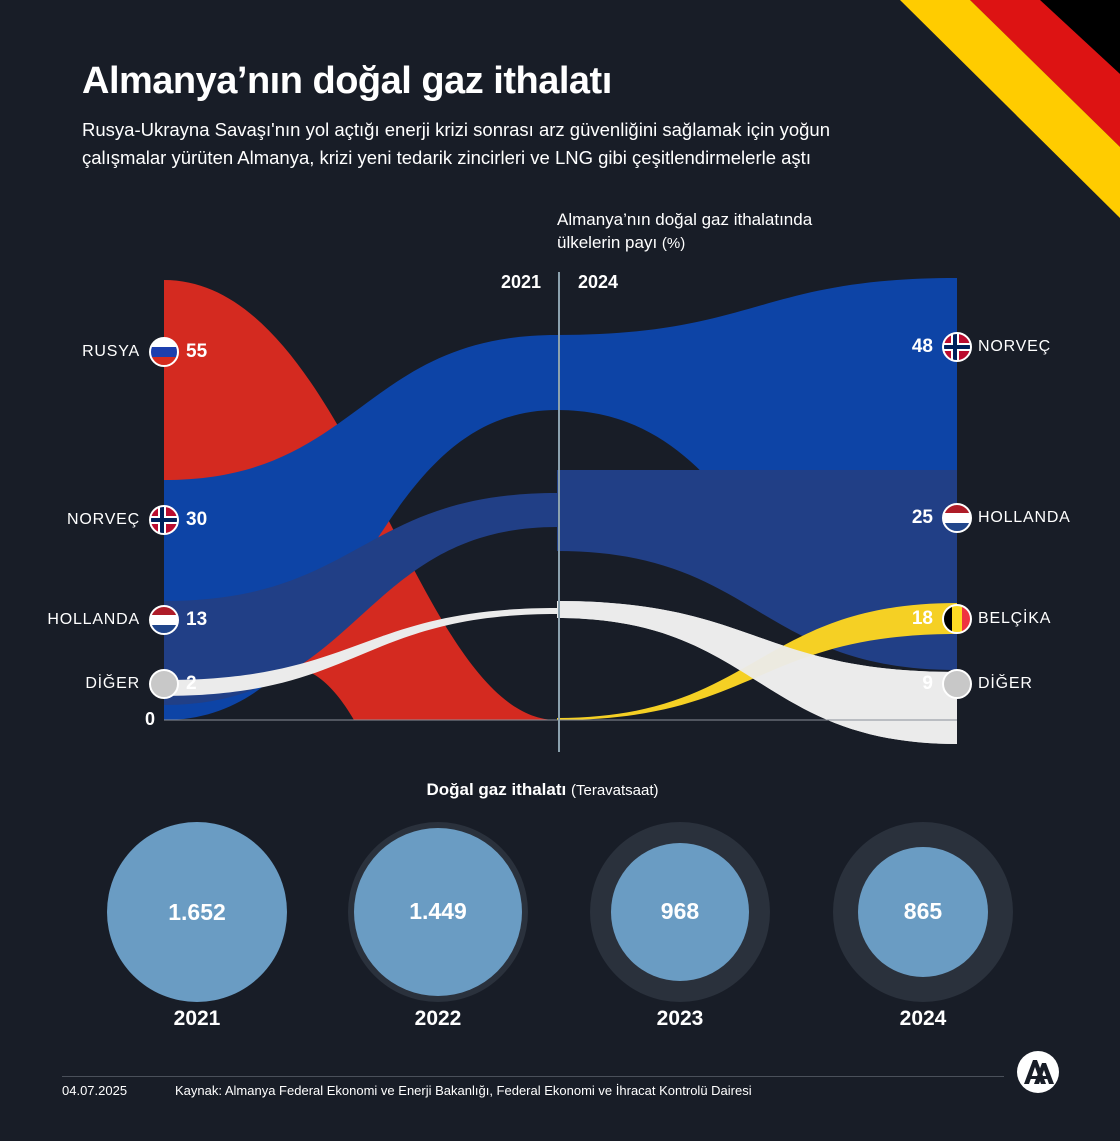  Describe the element at coordinates (164, 520) in the screenshot. I see `left-flag-norway-icon` at that location.